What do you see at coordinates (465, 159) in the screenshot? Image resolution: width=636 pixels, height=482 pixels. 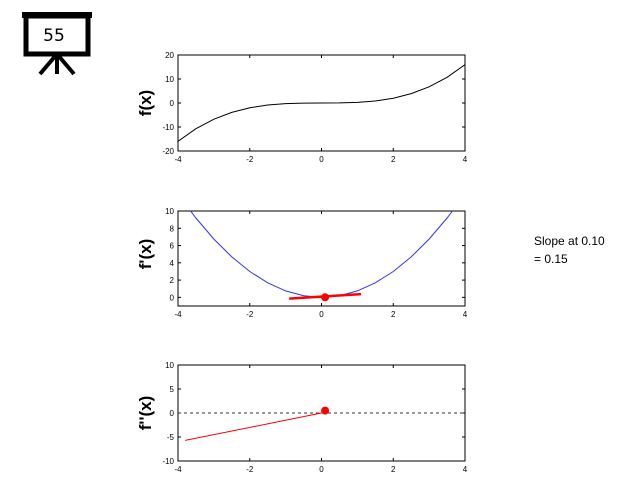 I see `f-xtick-label: 4` at bounding box center [465, 159].